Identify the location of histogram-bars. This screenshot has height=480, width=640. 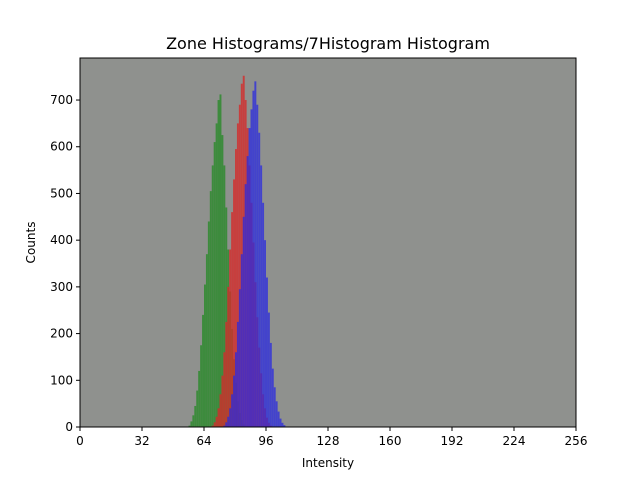
(237, 251).